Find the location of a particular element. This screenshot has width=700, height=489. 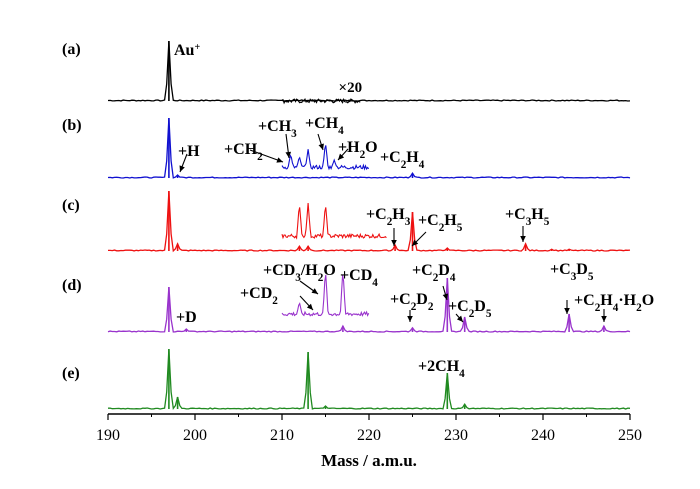

peak-label-b-0: +H is located at coordinates (189, 151).